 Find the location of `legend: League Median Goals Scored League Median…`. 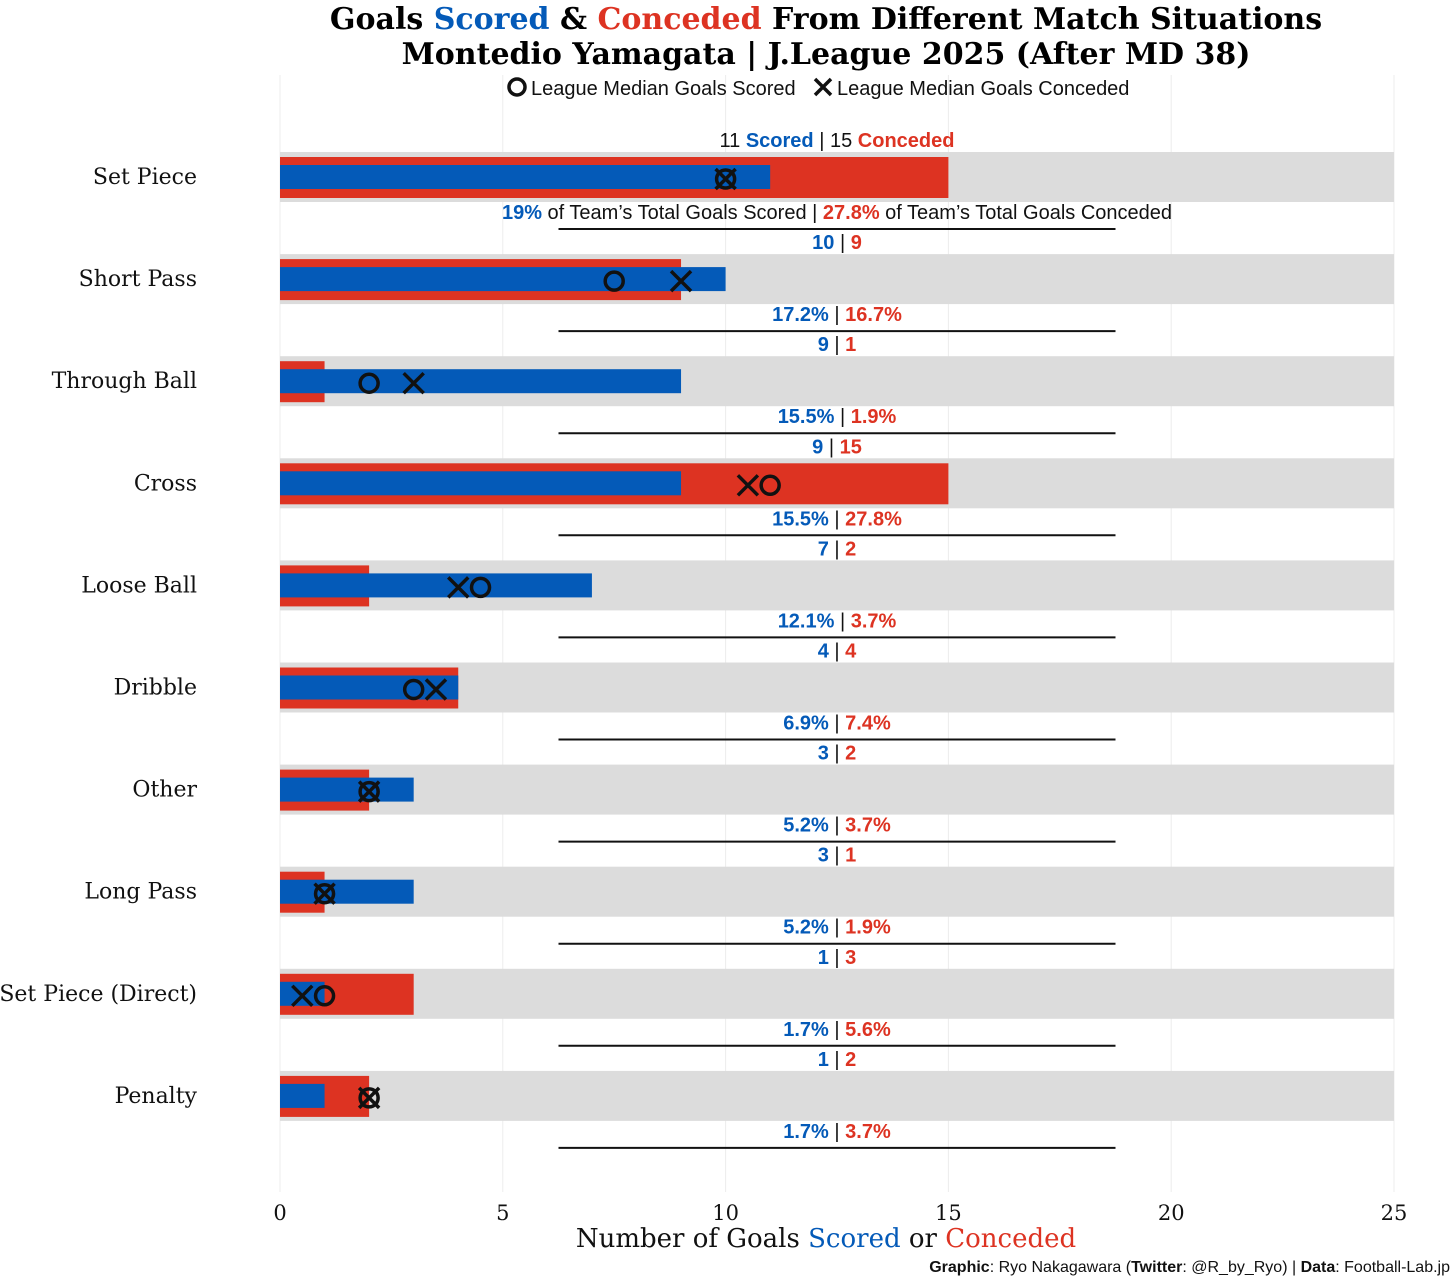

legend: League Median Goals Scored League Median… is located at coordinates (818, 88).